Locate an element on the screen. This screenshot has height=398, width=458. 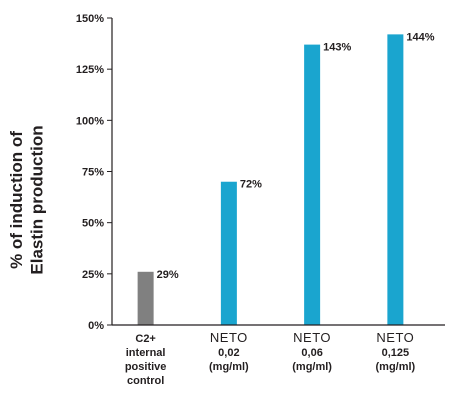
category-label-line: 0,125 is located at coordinates (396, 353).